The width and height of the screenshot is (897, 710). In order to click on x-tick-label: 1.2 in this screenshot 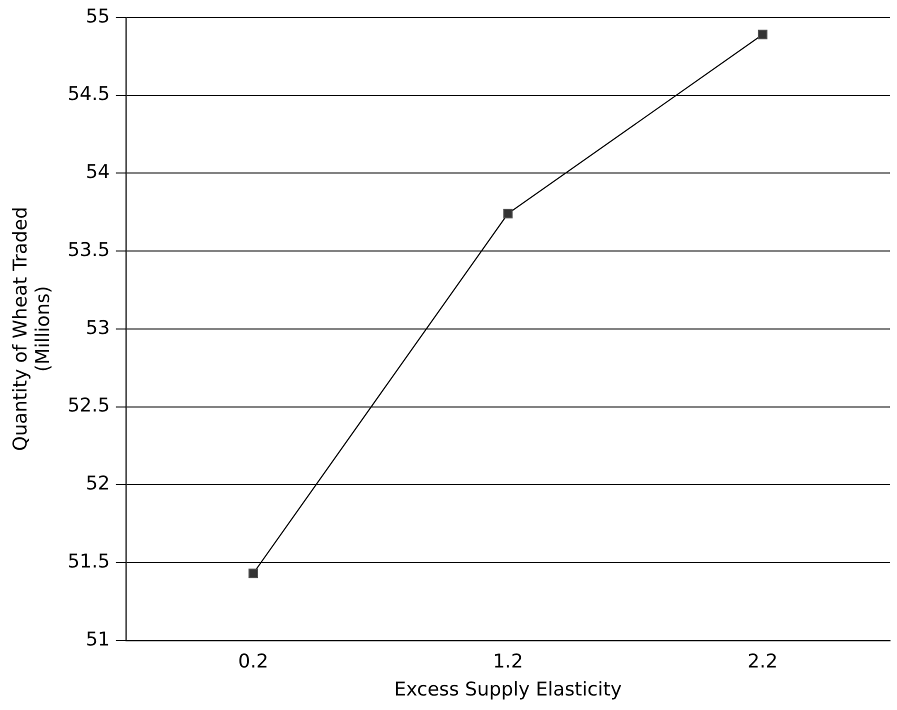, I will do `click(508, 661)`.